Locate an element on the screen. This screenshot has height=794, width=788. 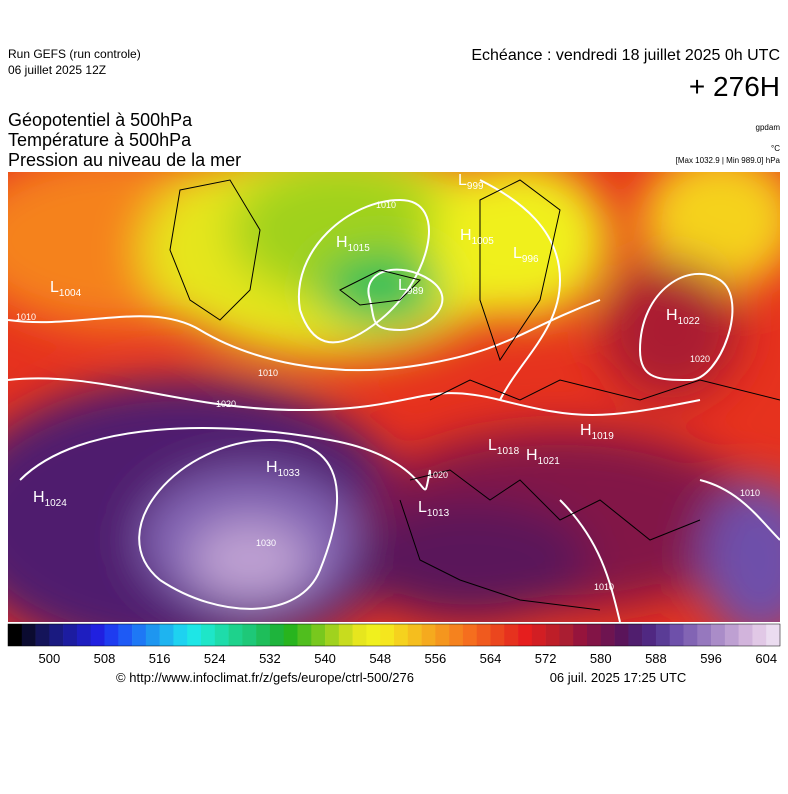
scale-tick-label: 596 is located at coordinates (711, 658).